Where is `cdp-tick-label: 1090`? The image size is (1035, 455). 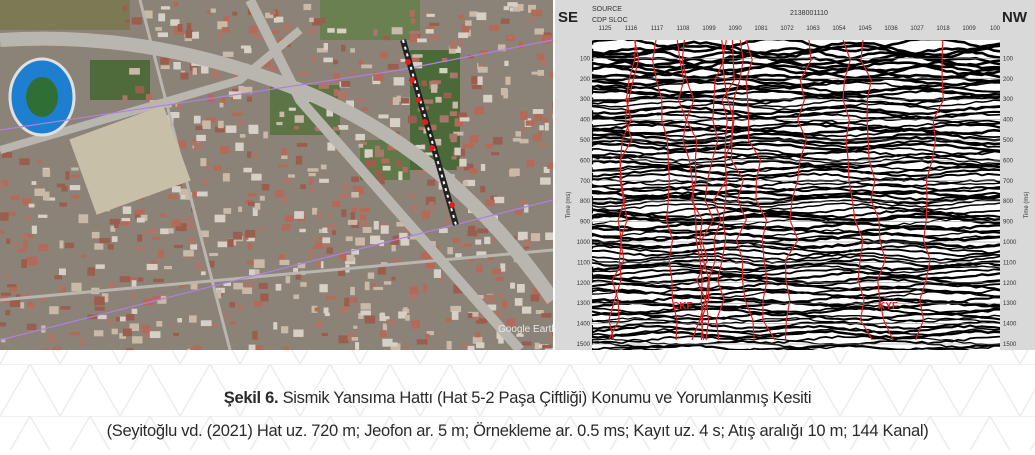 cdp-tick-label: 1090 is located at coordinates (735, 29).